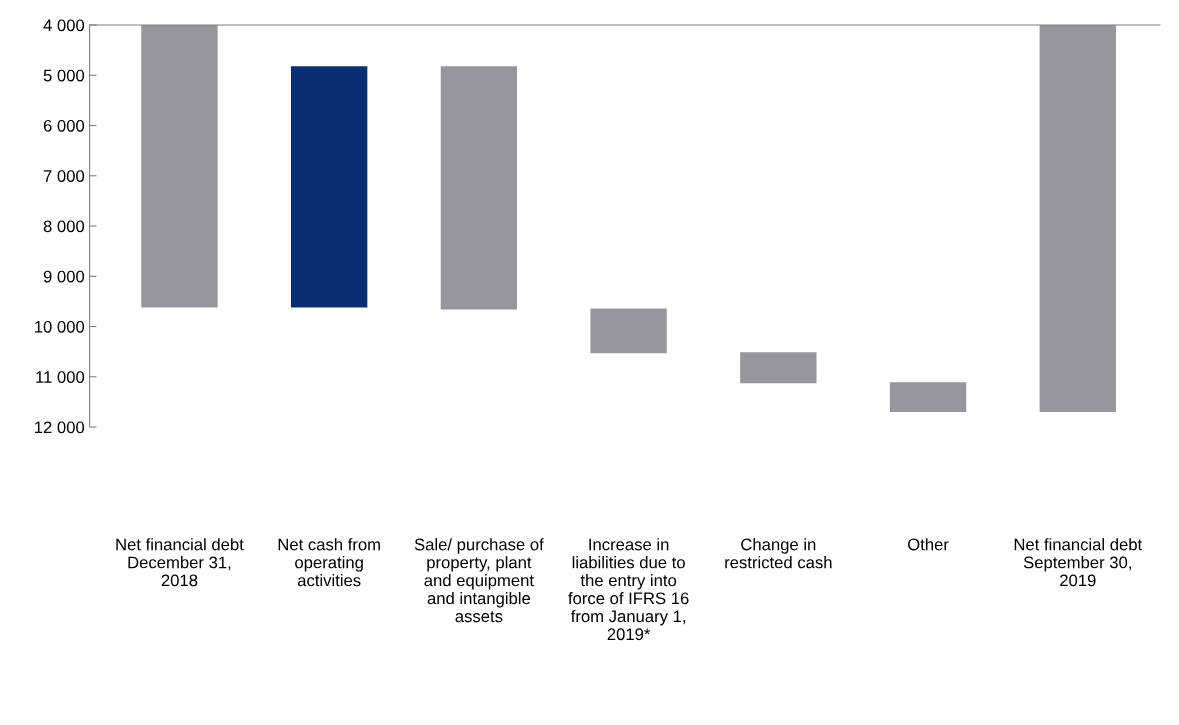 The image size is (1179, 725). Describe the element at coordinates (64, 75) in the screenshot. I see `y-tick-label: 5 000` at that location.